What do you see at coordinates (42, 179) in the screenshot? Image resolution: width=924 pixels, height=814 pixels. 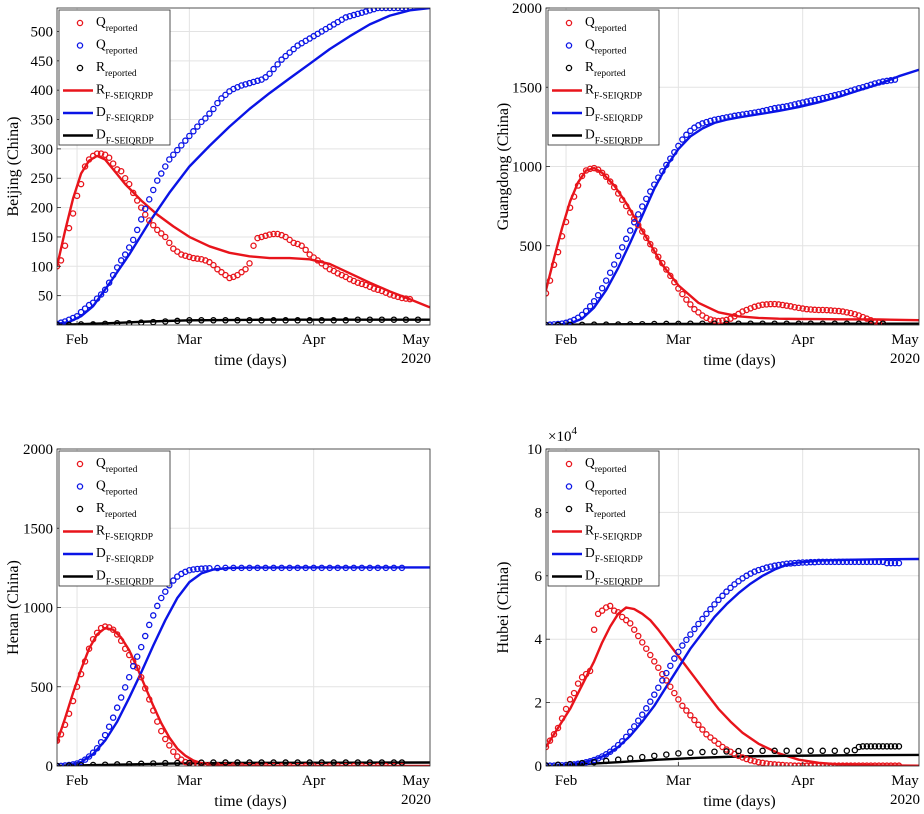 I see `y-tick-label: 250` at bounding box center [42, 179].